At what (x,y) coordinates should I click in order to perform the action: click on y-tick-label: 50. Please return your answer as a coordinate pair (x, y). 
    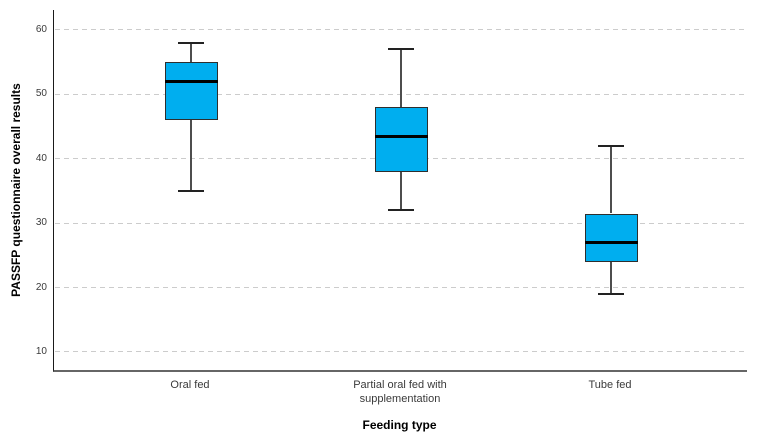
    Looking at the image, I should click on (41, 94).